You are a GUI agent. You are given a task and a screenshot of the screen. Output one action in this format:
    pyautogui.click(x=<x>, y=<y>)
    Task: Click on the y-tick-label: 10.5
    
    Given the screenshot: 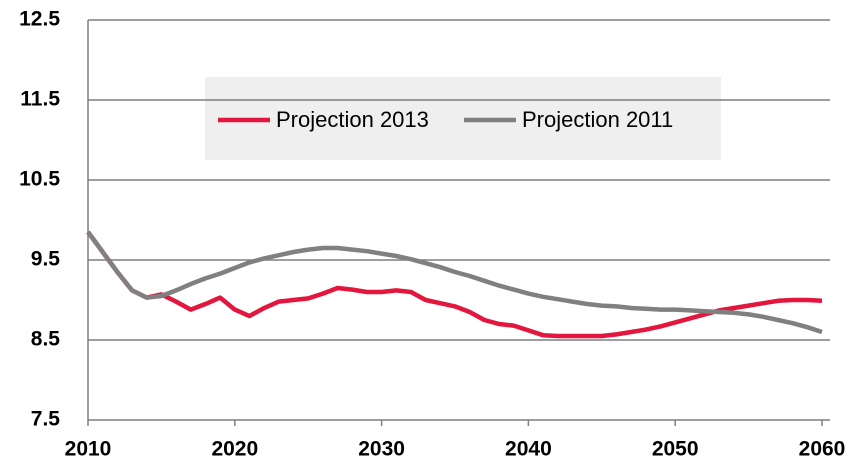 What is the action you would take?
    pyautogui.click(x=39, y=179)
    